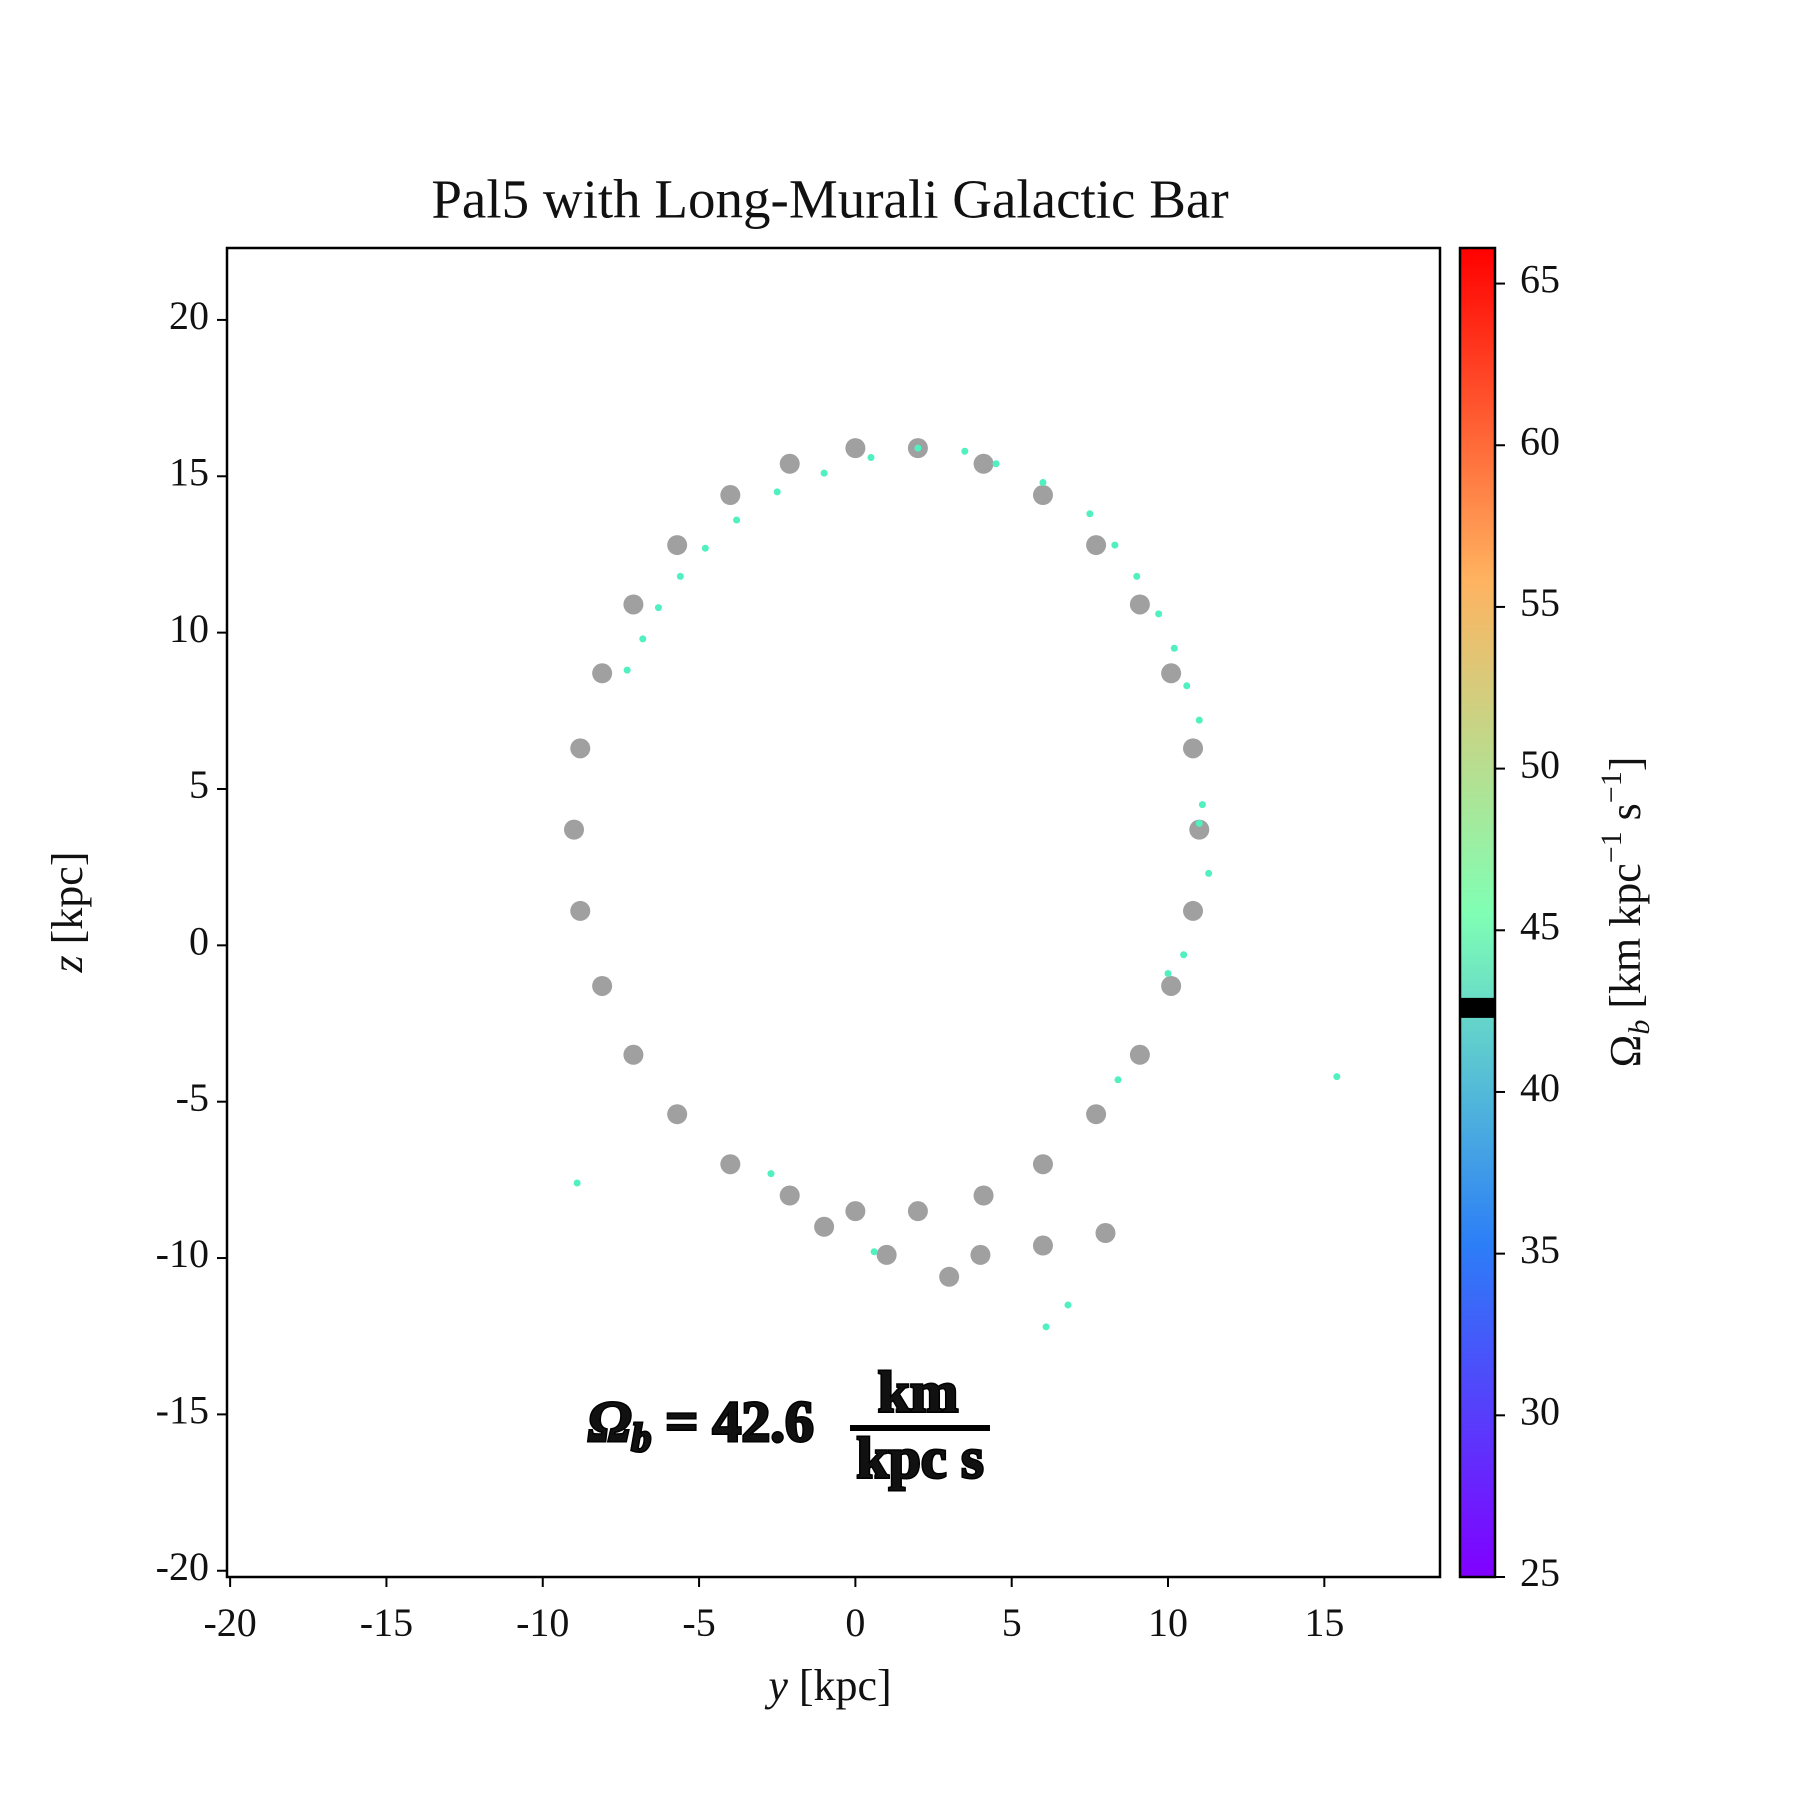 This screenshot has height=1800, width=1800. I want to click on colorbar-tick-label: 50, so click(1540, 764).